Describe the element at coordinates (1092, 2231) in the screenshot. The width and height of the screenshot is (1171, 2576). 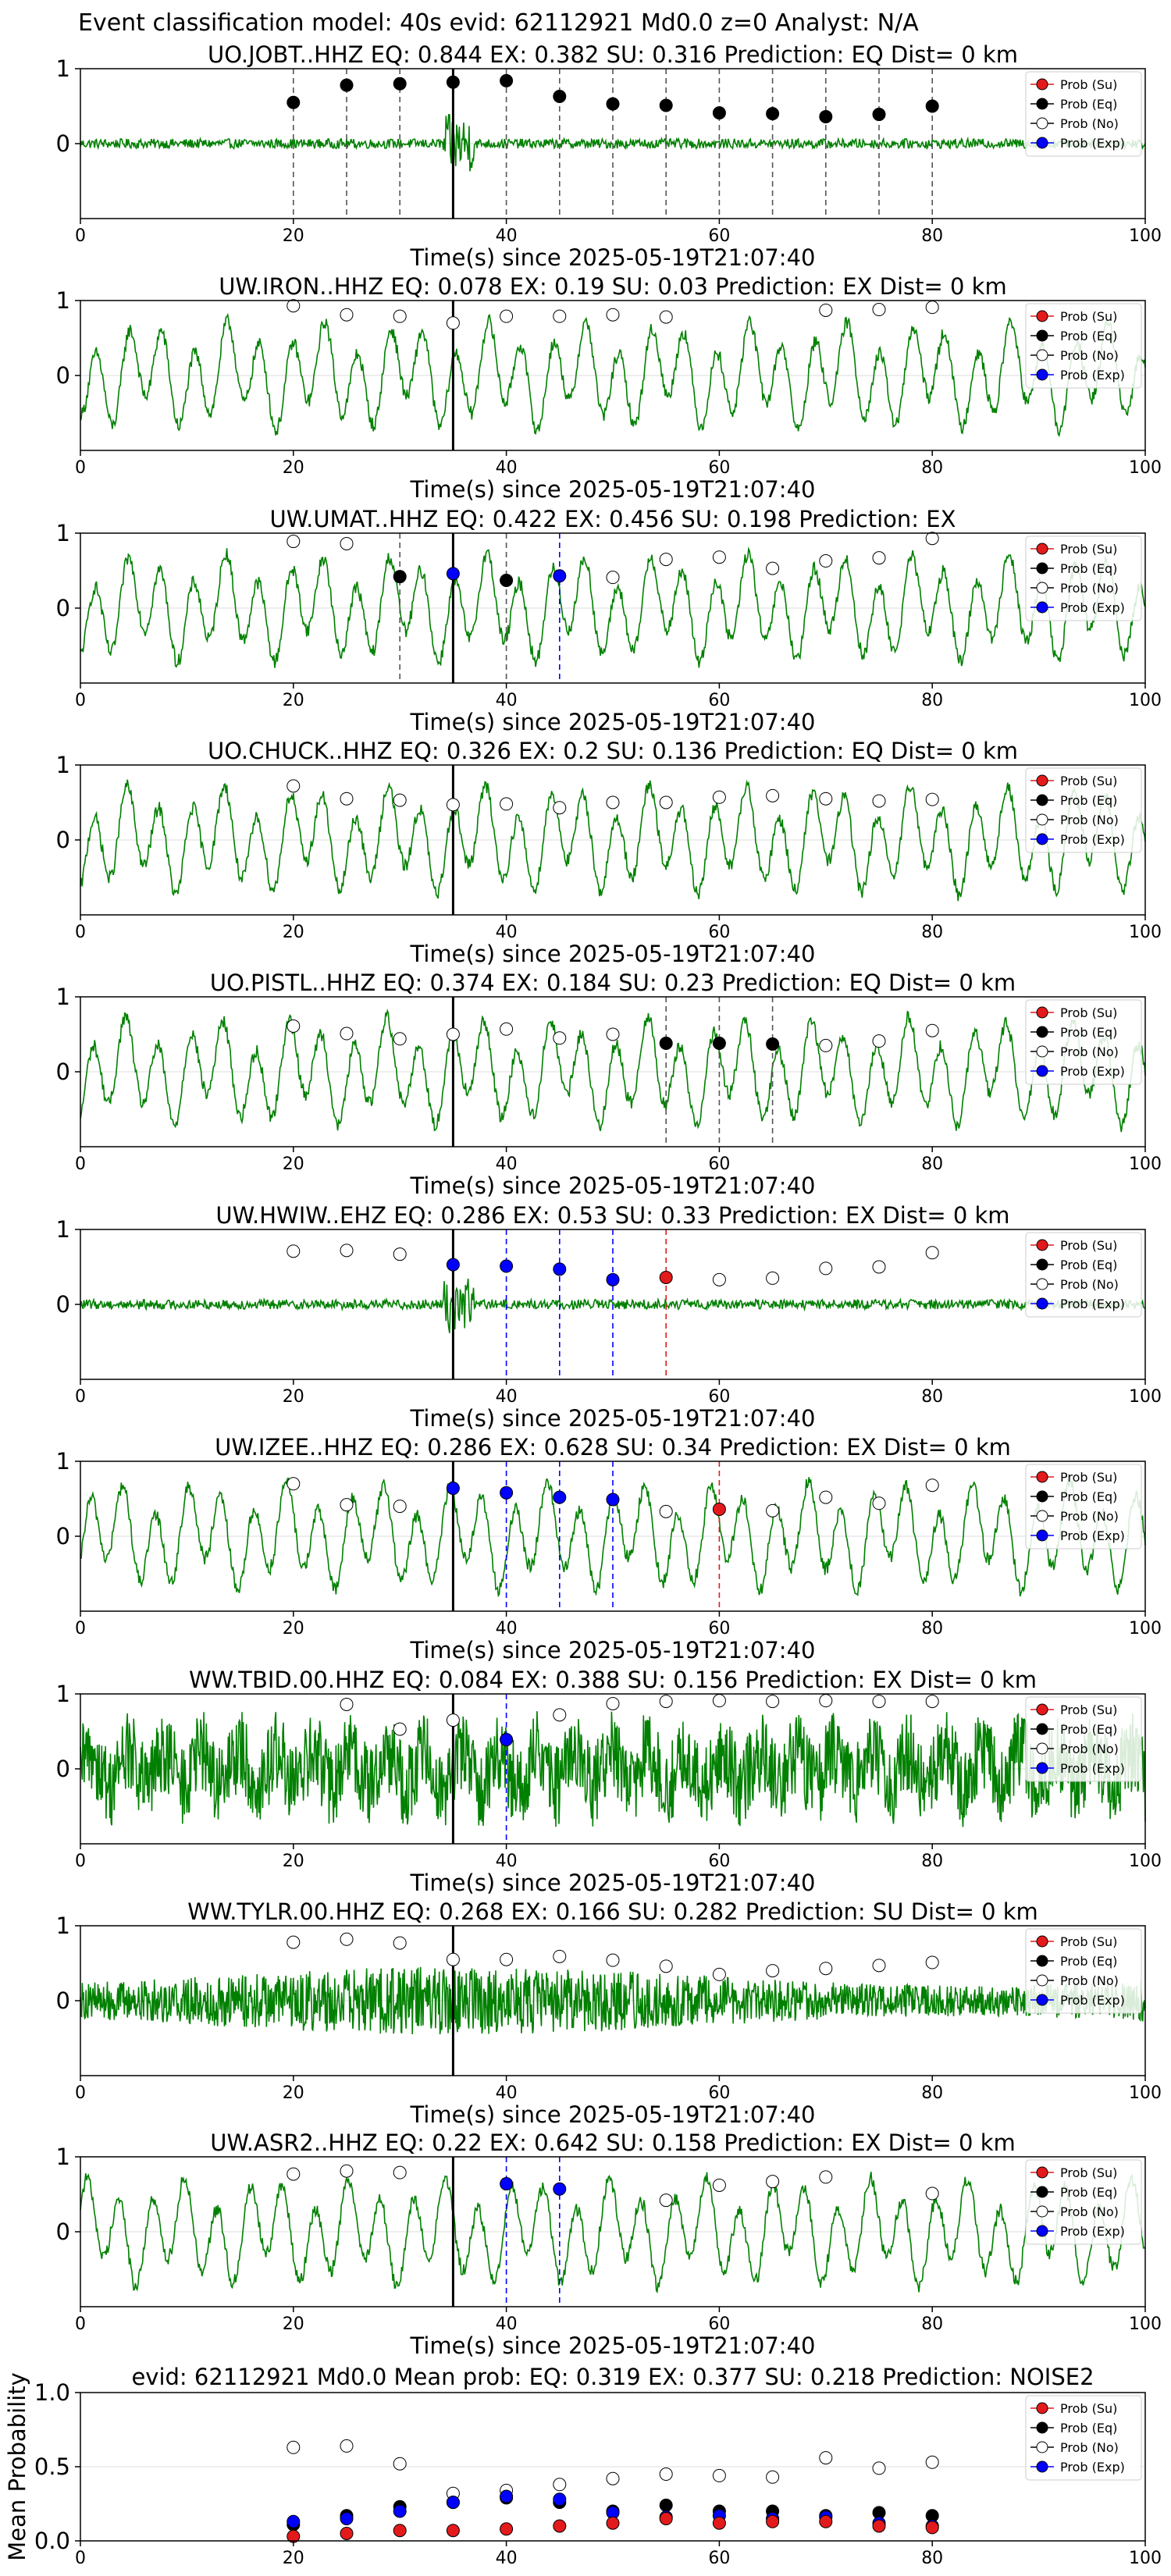
I see `legend-label: Prob (Exp)` at that location.